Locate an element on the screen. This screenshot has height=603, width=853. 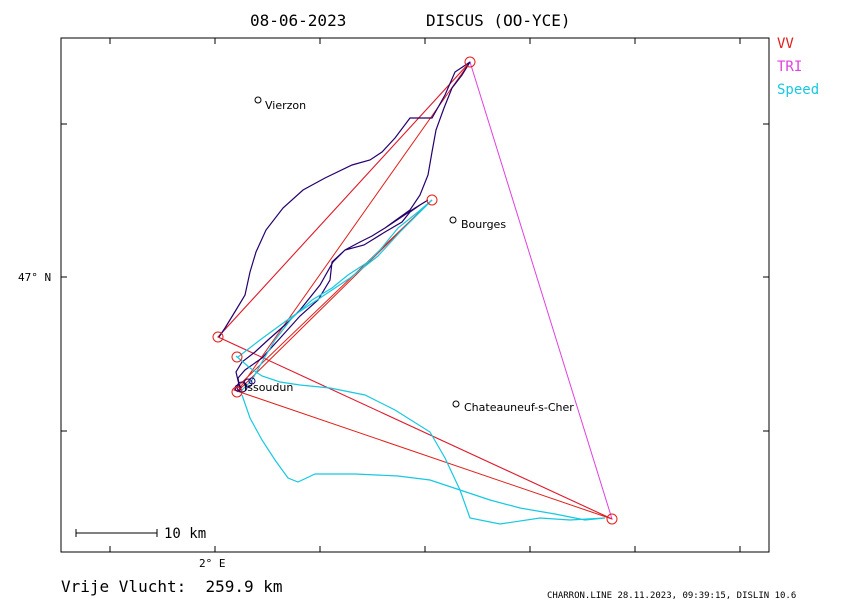
place-label-bourges: Bourges is located at coordinates (483, 224).